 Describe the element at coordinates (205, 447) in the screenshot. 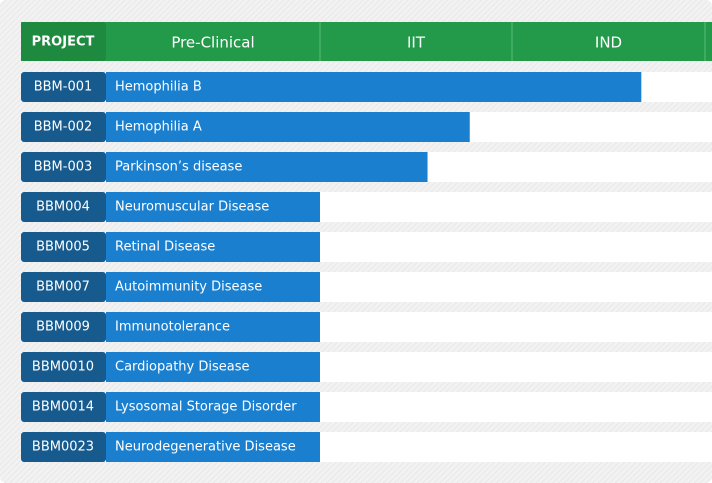

I see `indication: Neurodegenerative Disease` at that location.